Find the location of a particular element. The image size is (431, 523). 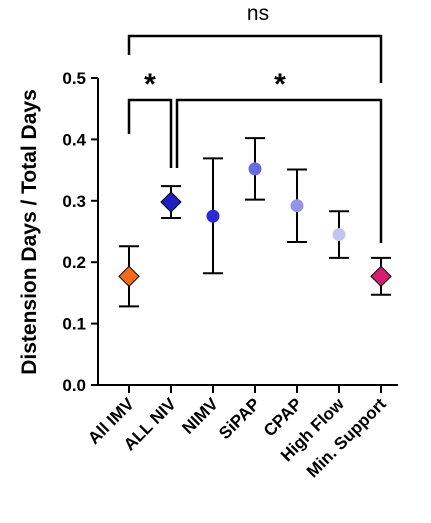

y-tick-label: 0.1 is located at coordinates (74, 324).